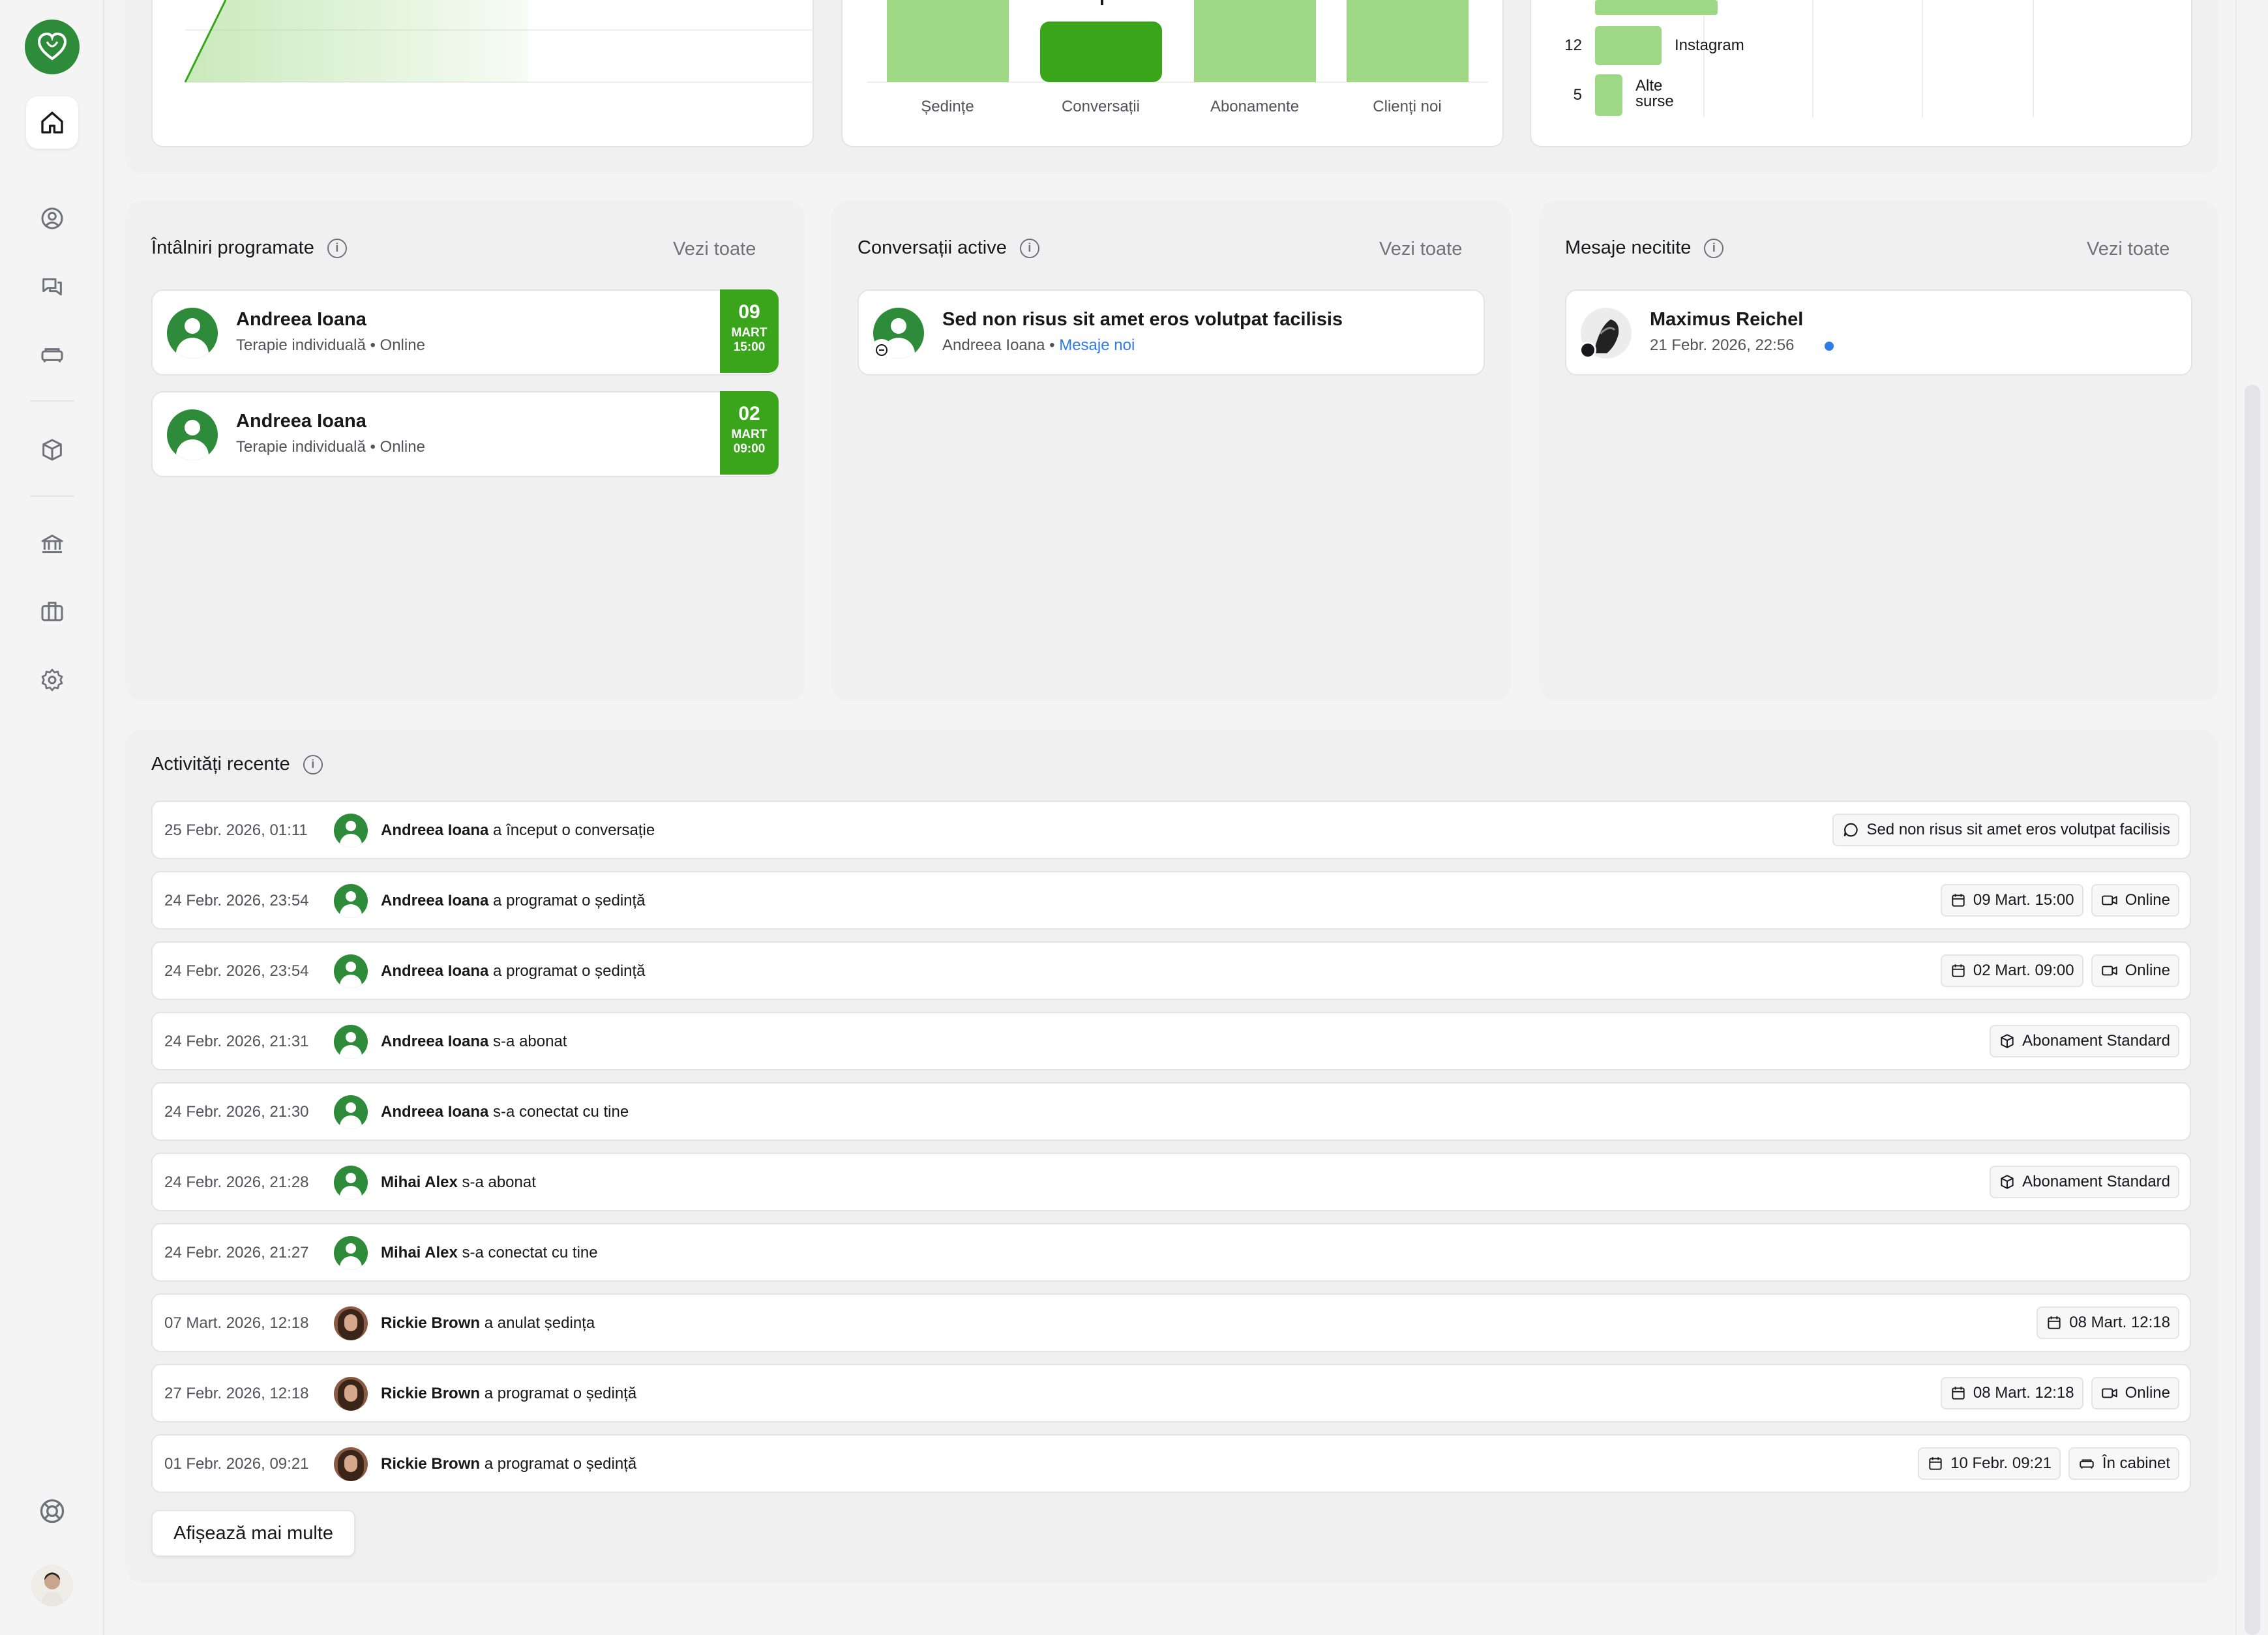 This screenshot has width=2268, height=1635. Describe the element at coordinates (356, 41) in the screenshot. I see `trend-area` at that location.